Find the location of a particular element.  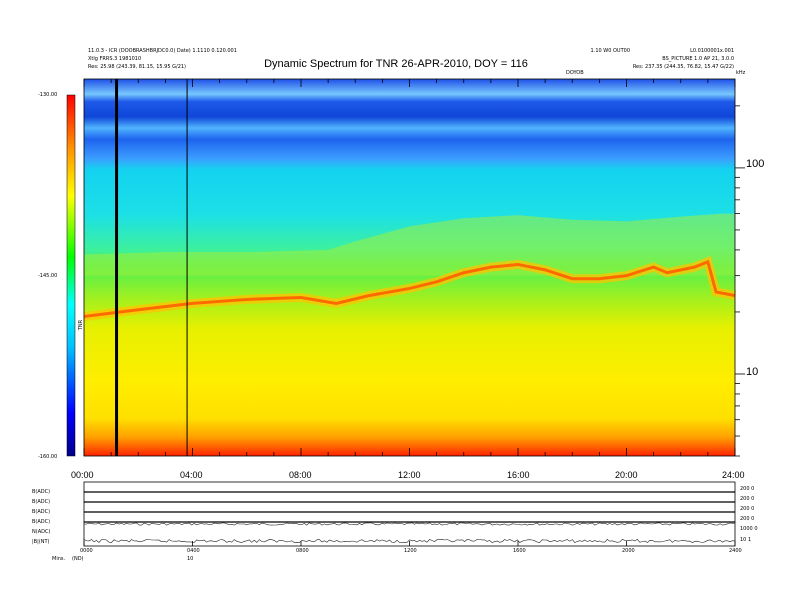

header-left-line-2: Xtlg FRRS.3 1981010 is located at coordinates (115, 59).